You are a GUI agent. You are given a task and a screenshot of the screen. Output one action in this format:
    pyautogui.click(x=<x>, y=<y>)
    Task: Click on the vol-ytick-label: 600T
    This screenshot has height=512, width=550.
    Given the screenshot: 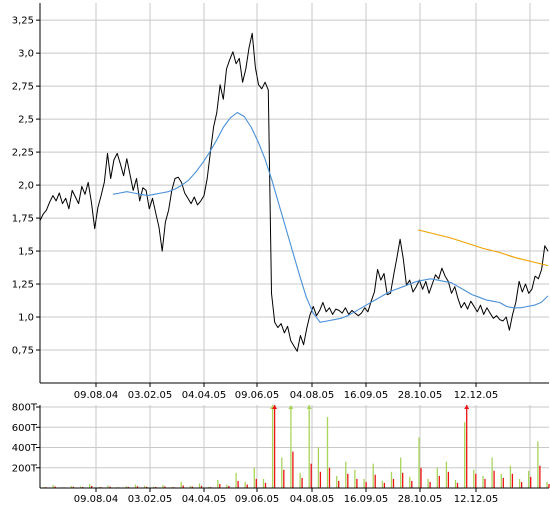 What is the action you would take?
    pyautogui.click(x=25, y=428)
    